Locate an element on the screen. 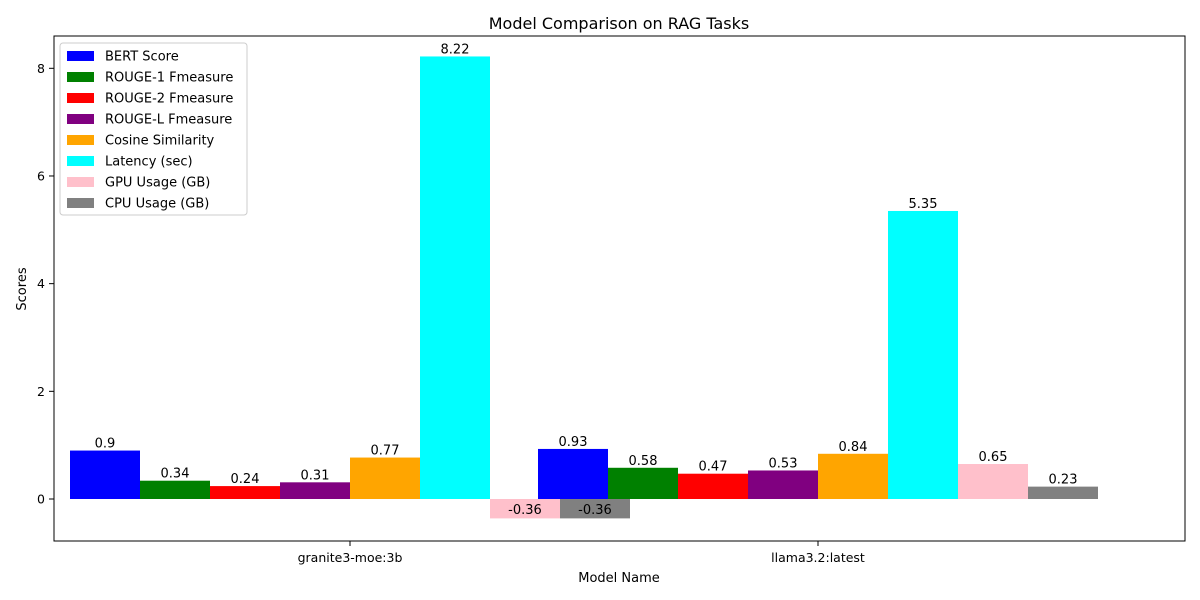 The image size is (1200, 600). y-tick-label: 2 is located at coordinates (41, 391).